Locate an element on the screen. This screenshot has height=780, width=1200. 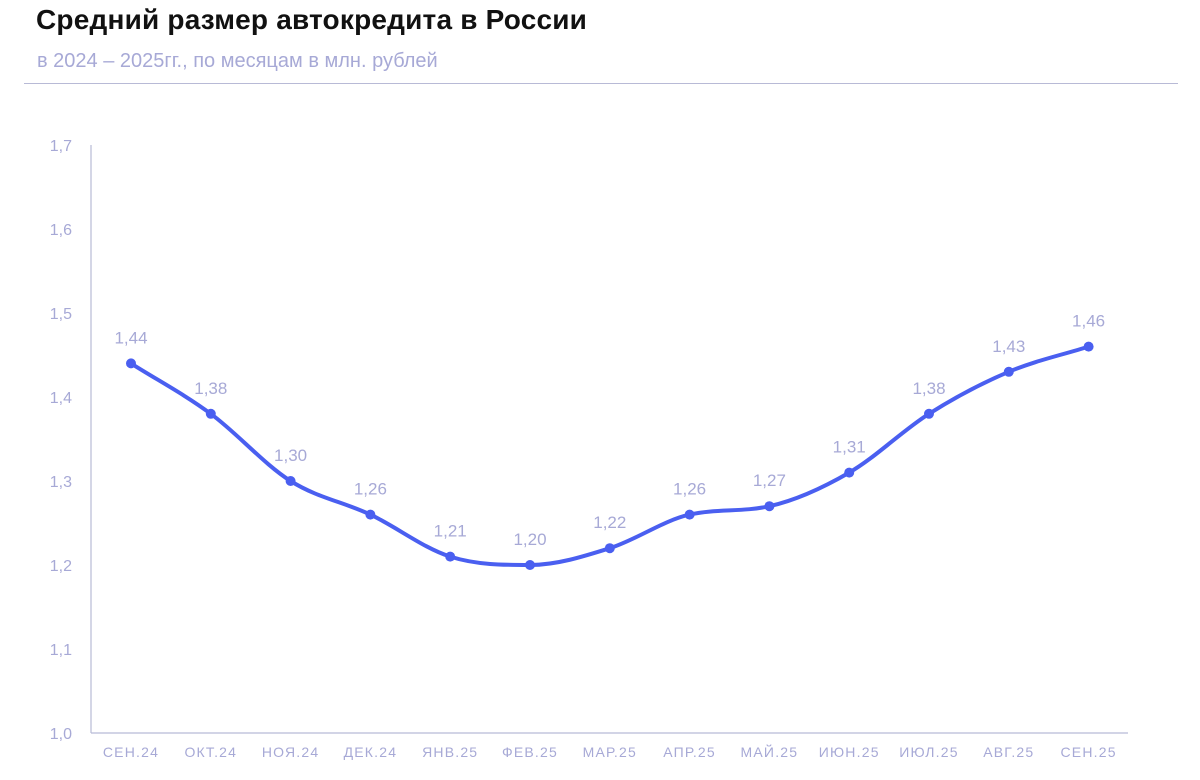
y-tick-label: 1,1 is located at coordinates (61, 650).